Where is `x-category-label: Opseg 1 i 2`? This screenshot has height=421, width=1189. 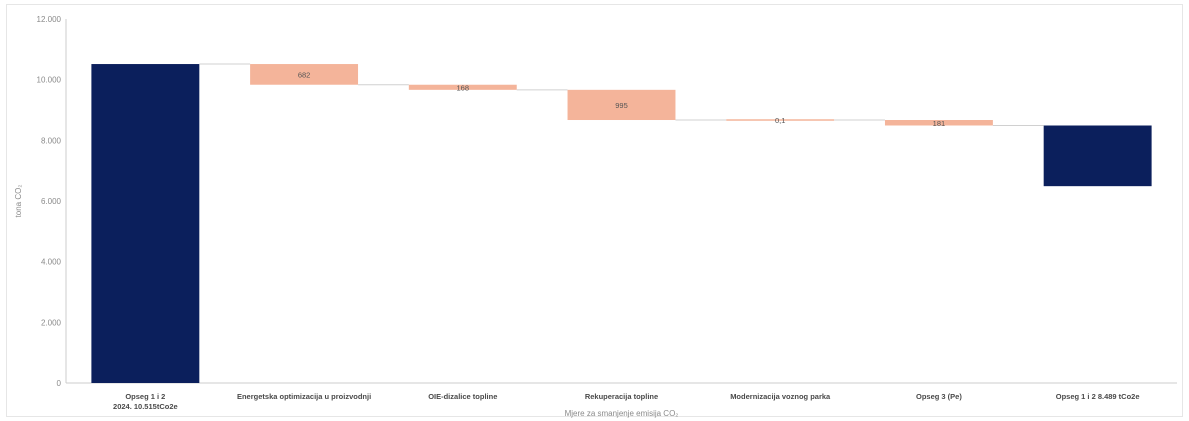 x-category-label: Opseg 1 i 2 is located at coordinates (145, 396).